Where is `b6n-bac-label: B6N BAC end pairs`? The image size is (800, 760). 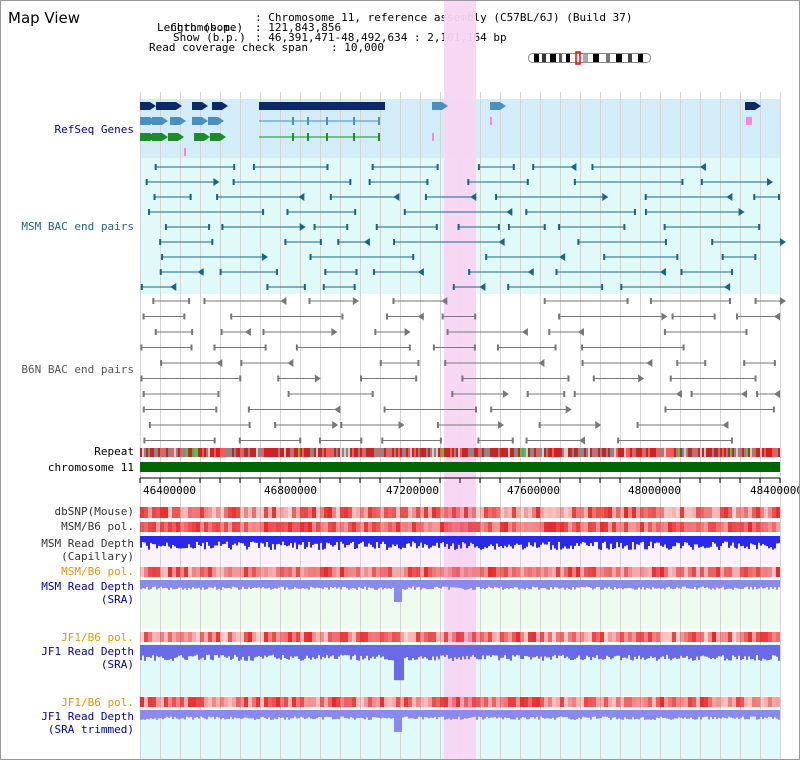 b6n-bac-label: B6N BAC end pairs is located at coordinates (77, 369).